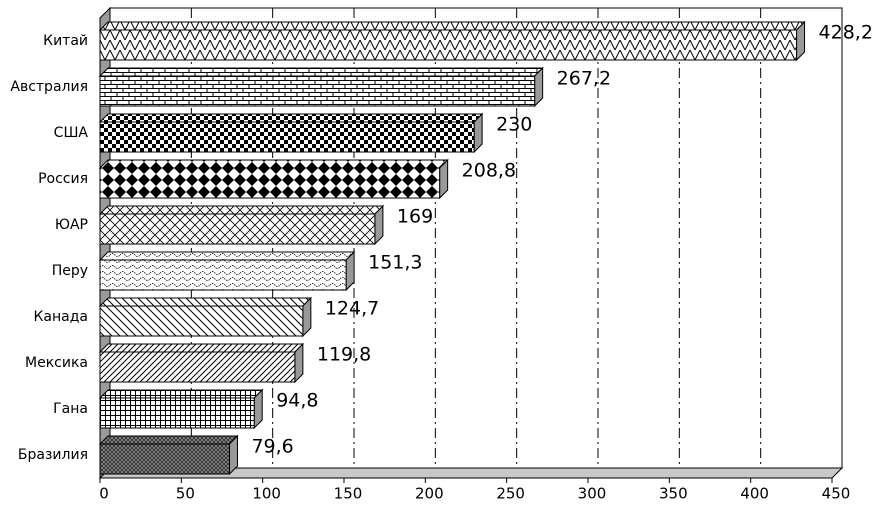 The width and height of the screenshot is (880, 509). Describe the element at coordinates (70, 271) in the screenshot. I see `y-tick-label: Перу` at that location.